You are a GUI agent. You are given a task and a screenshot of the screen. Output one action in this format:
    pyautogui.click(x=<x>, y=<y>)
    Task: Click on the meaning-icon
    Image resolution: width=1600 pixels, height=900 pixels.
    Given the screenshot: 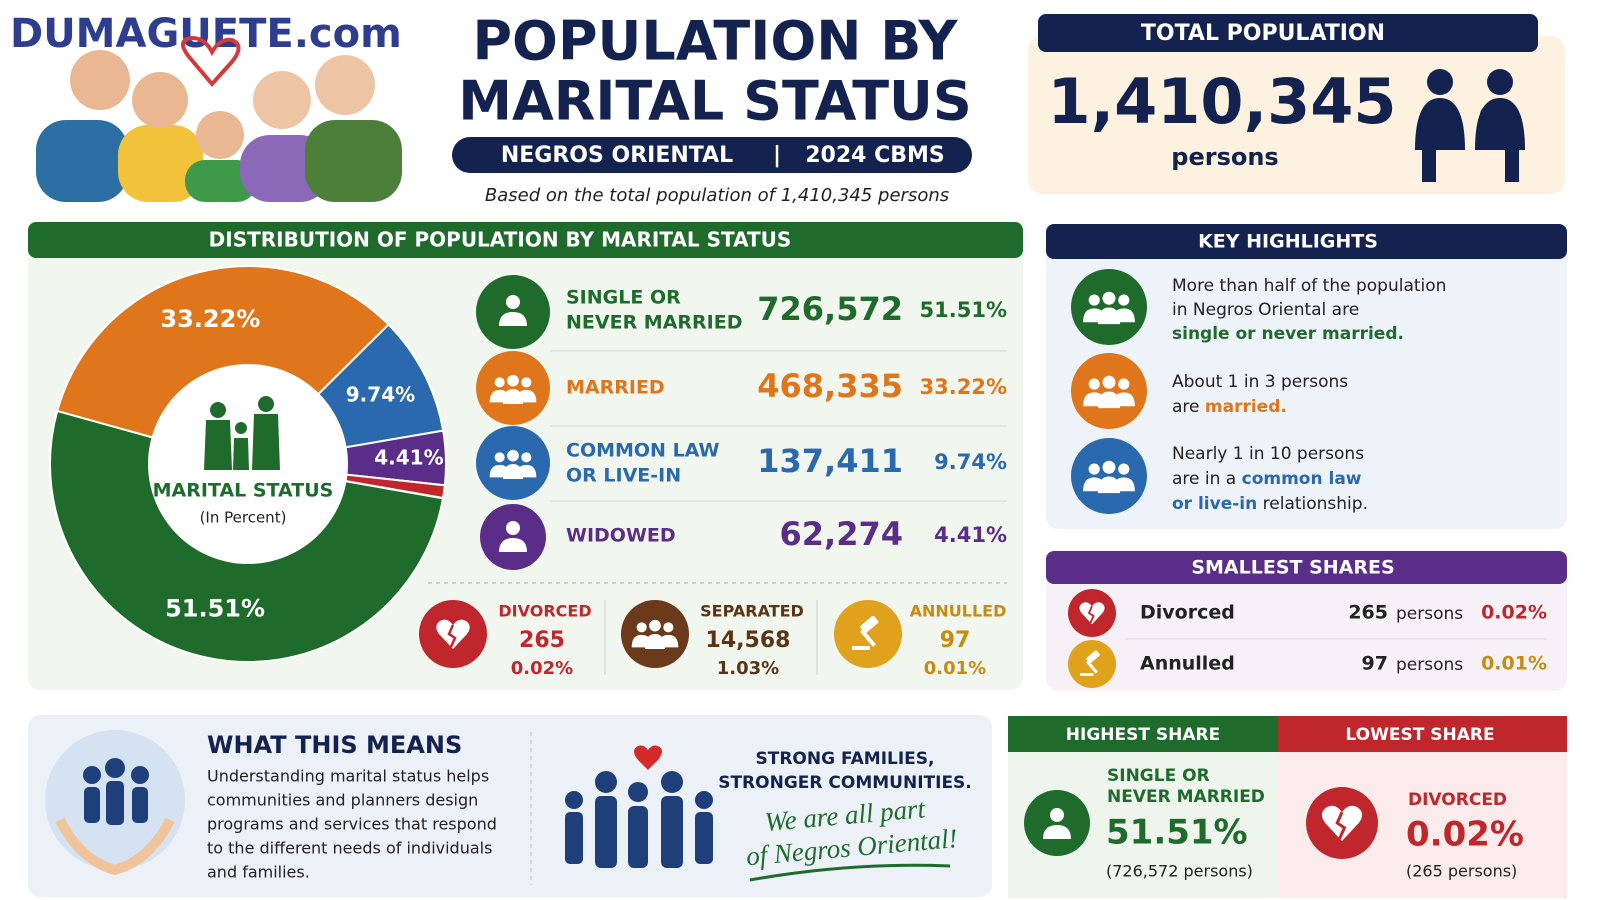 What is the action you would take?
    pyautogui.click(x=116, y=791)
    